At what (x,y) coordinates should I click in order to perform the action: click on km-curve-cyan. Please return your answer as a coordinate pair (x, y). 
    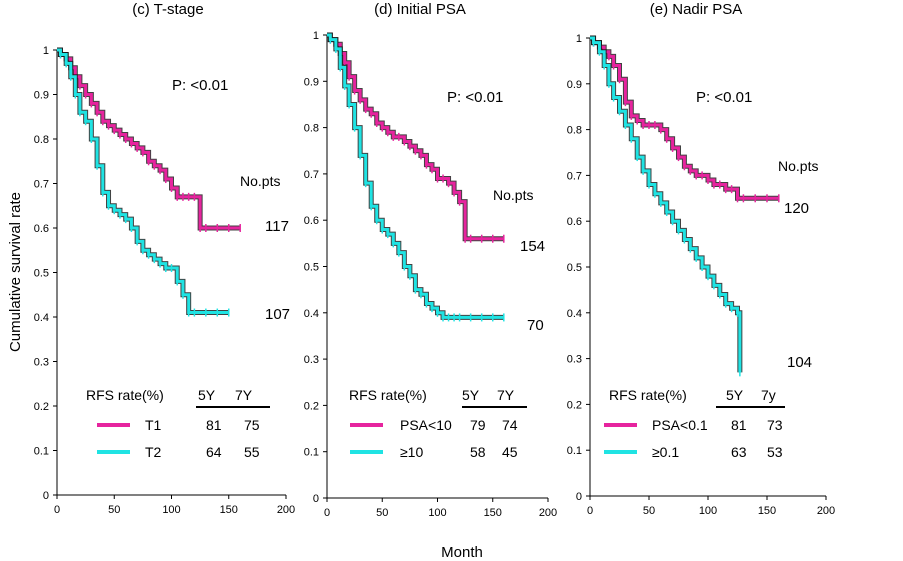
    Looking at the image, I should click on (415, 176).